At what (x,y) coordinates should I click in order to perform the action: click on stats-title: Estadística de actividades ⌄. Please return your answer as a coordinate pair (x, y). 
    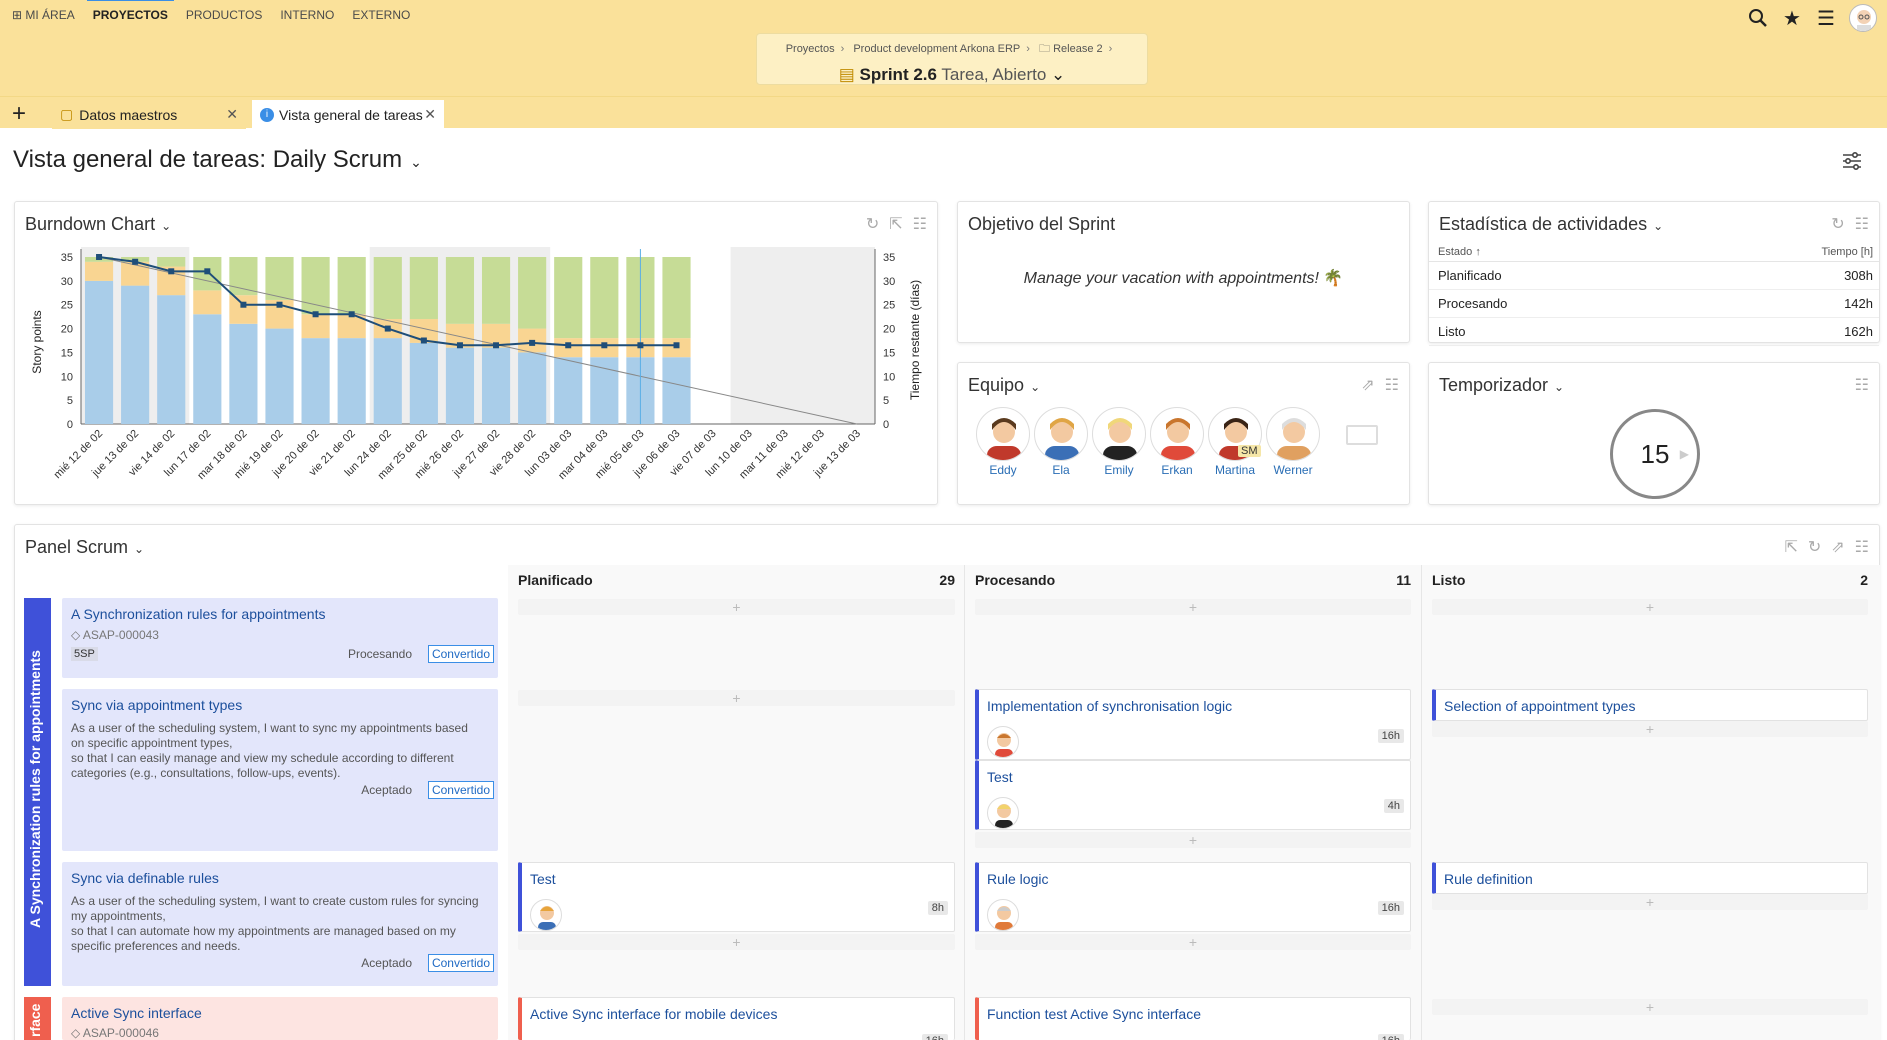
    Looking at the image, I should click on (1551, 224).